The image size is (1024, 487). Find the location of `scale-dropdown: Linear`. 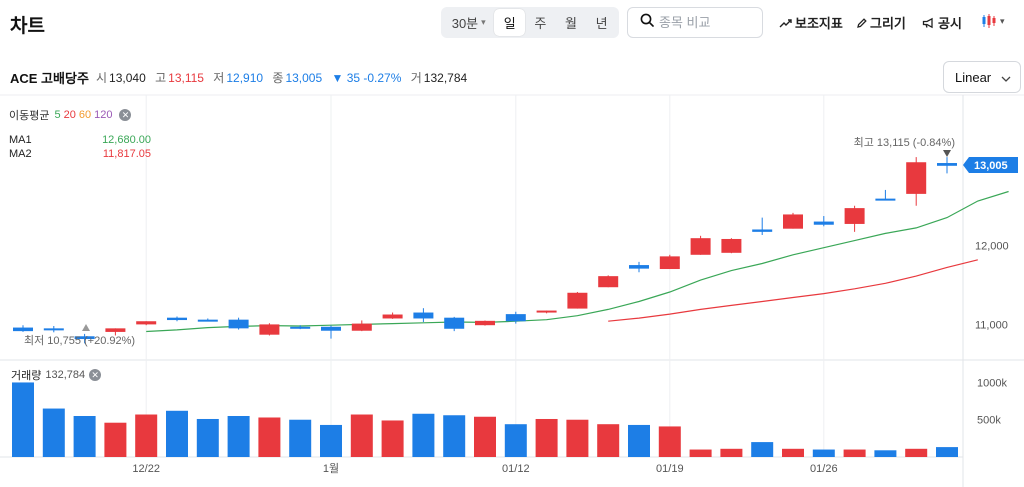

scale-dropdown: Linear is located at coordinates (982, 77).